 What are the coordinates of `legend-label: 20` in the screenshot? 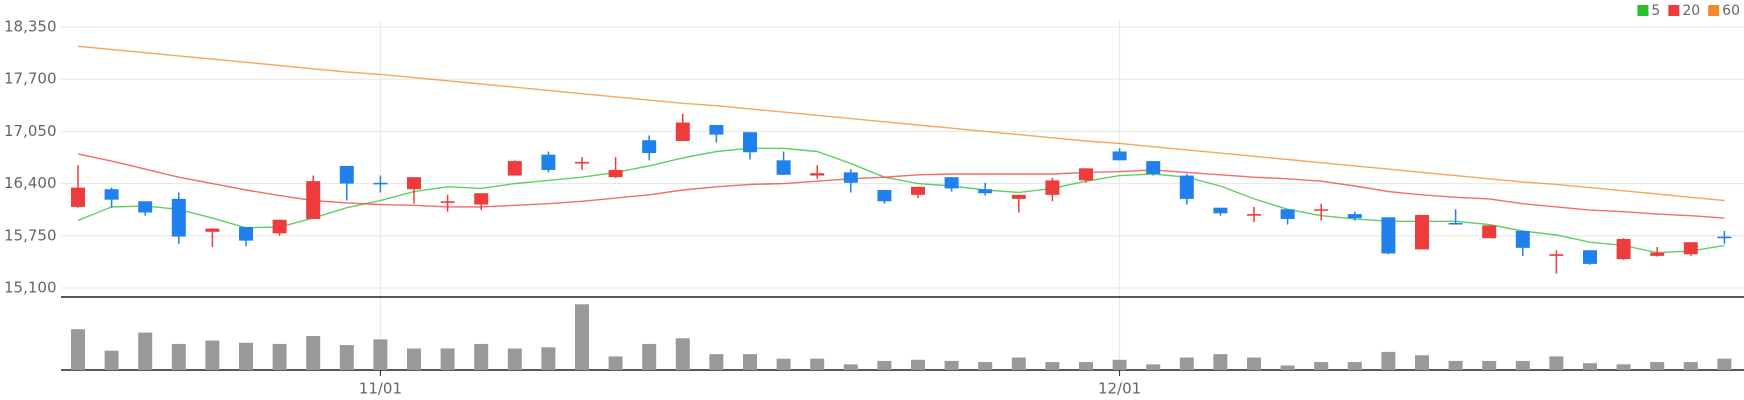 It's located at (1691, 11).